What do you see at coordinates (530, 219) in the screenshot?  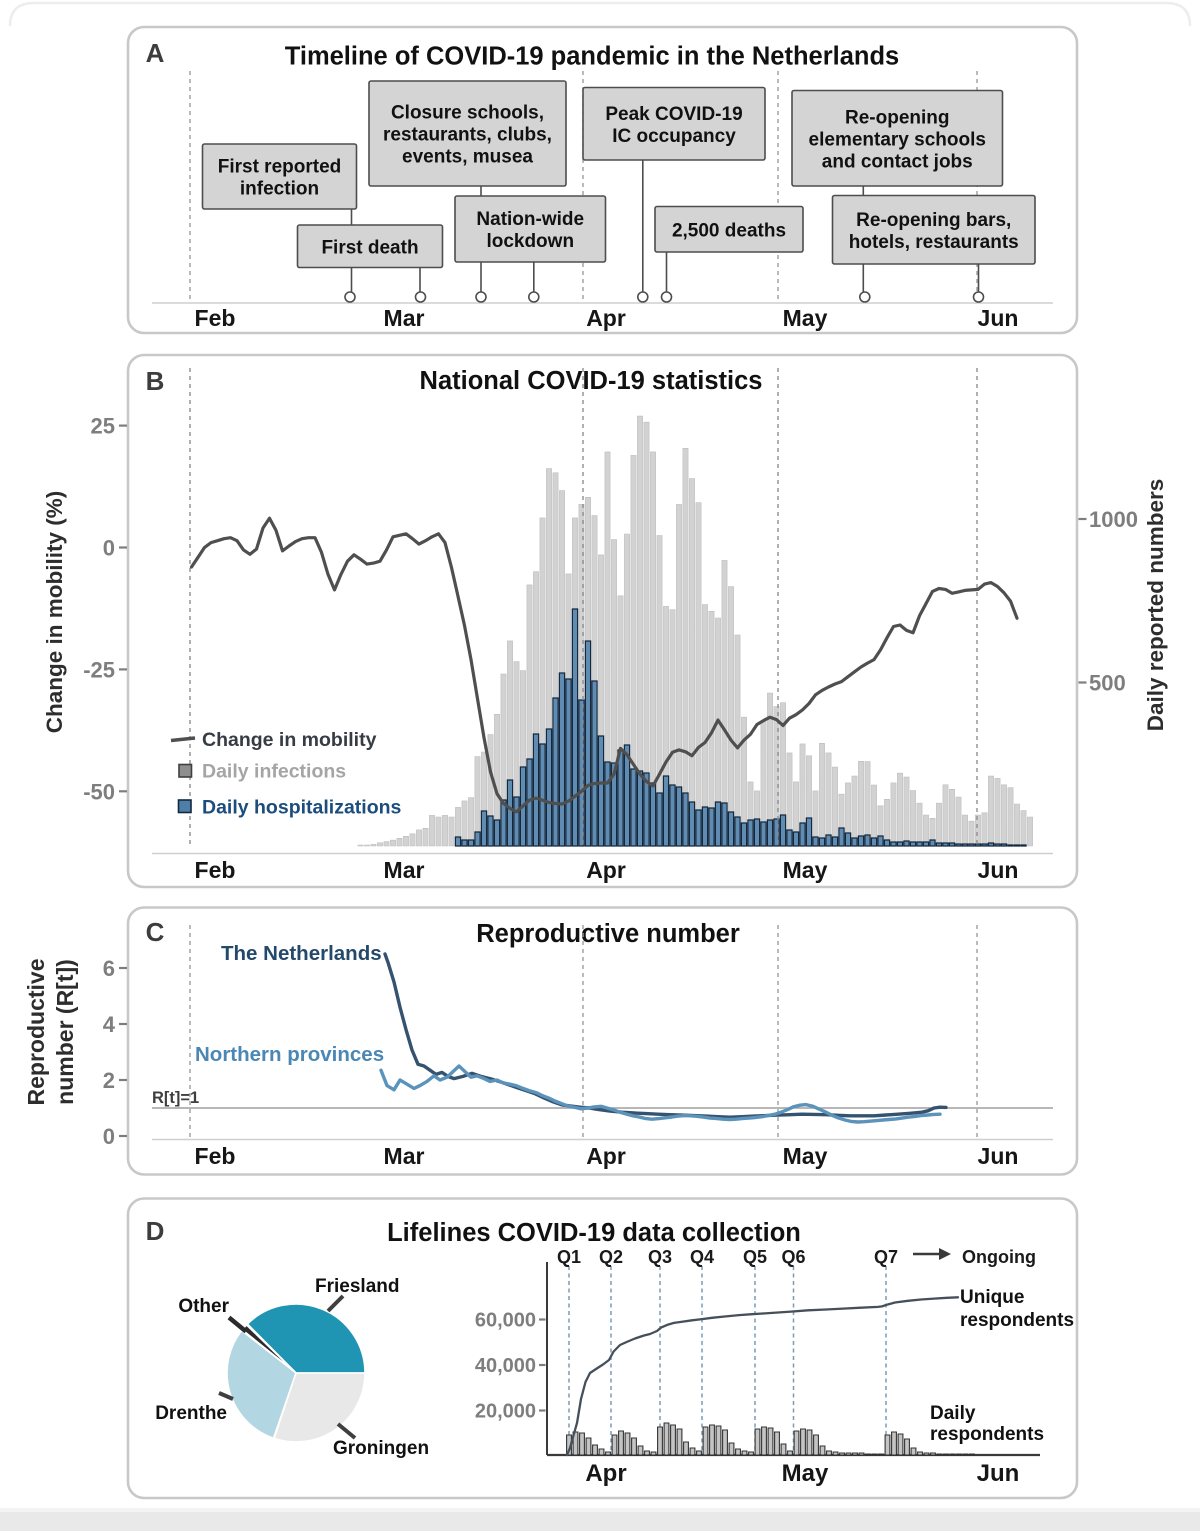 I see `svg-text: Nation-wide` at bounding box center [530, 219].